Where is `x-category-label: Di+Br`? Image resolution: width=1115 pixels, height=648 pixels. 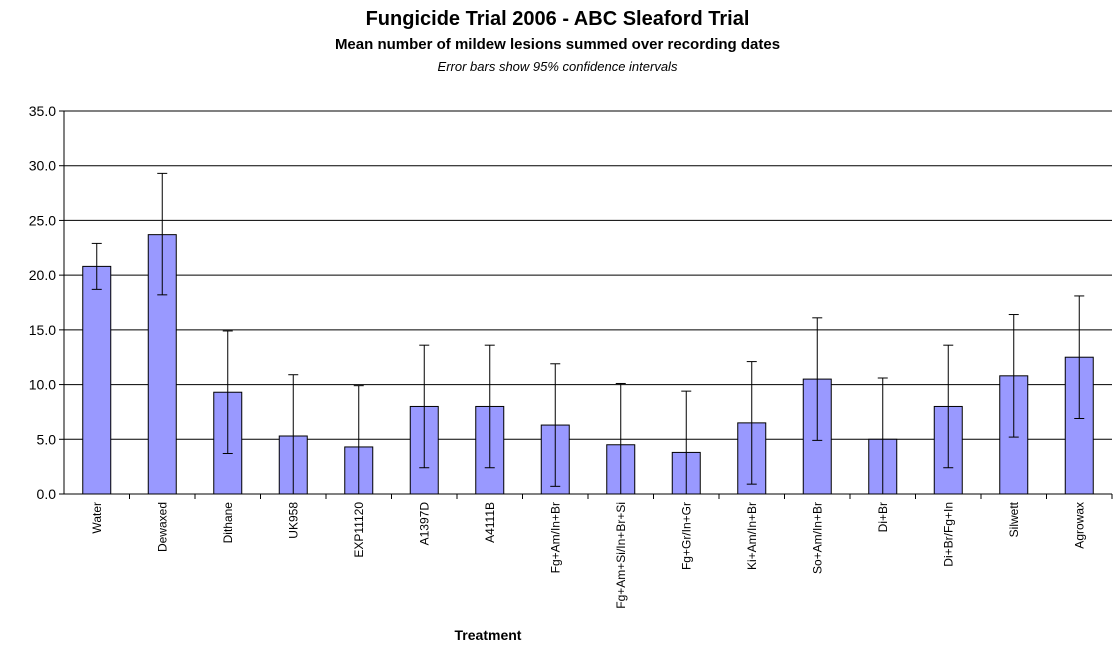
x-category-label: Di+Br is located at coordinates (883, 517).